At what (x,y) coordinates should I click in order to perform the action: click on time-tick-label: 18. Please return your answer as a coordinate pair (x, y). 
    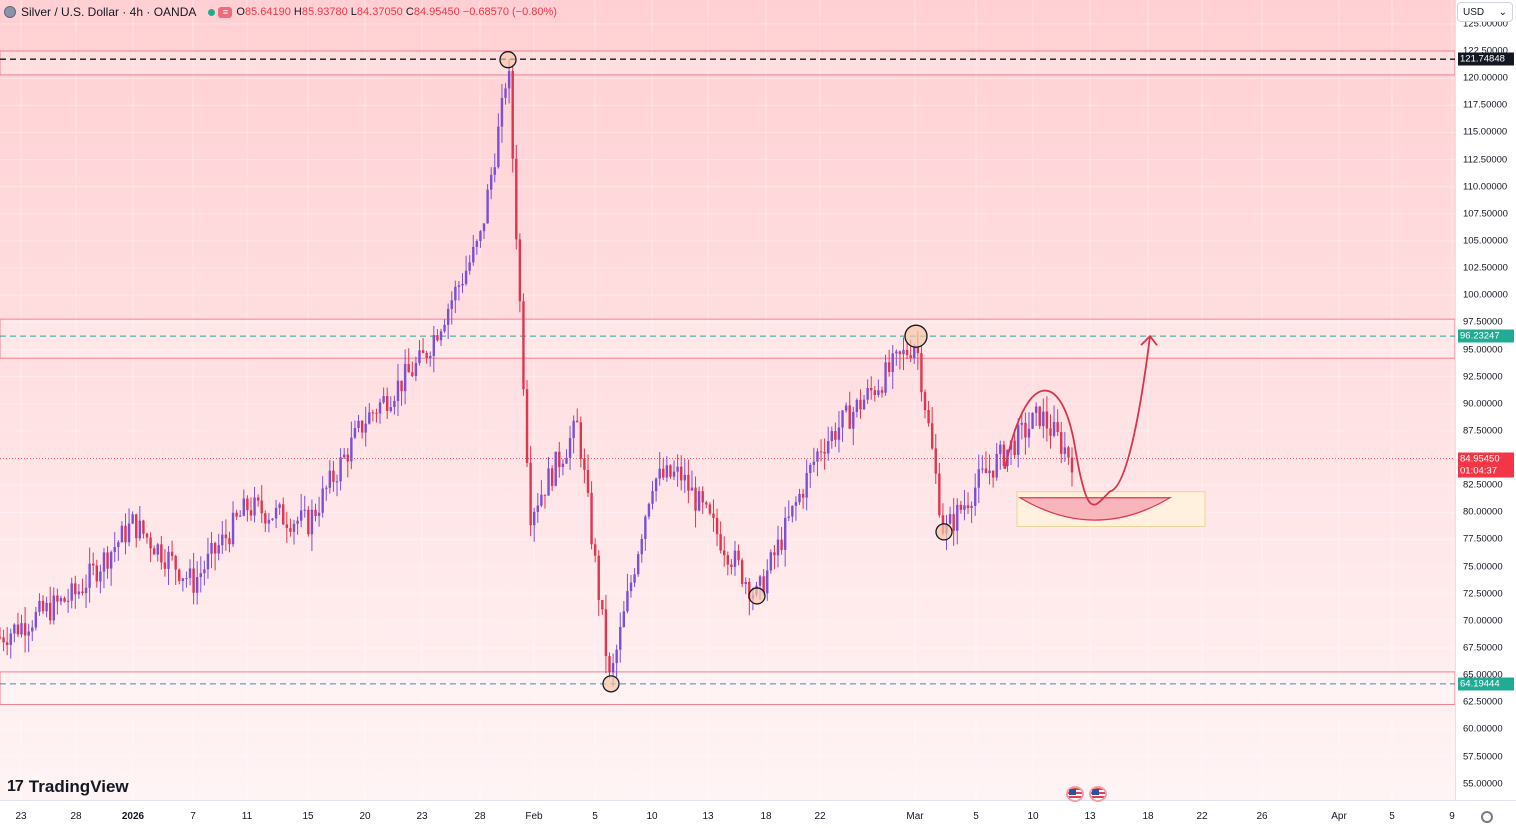
    Looking at the image, I should click on (766, 816).